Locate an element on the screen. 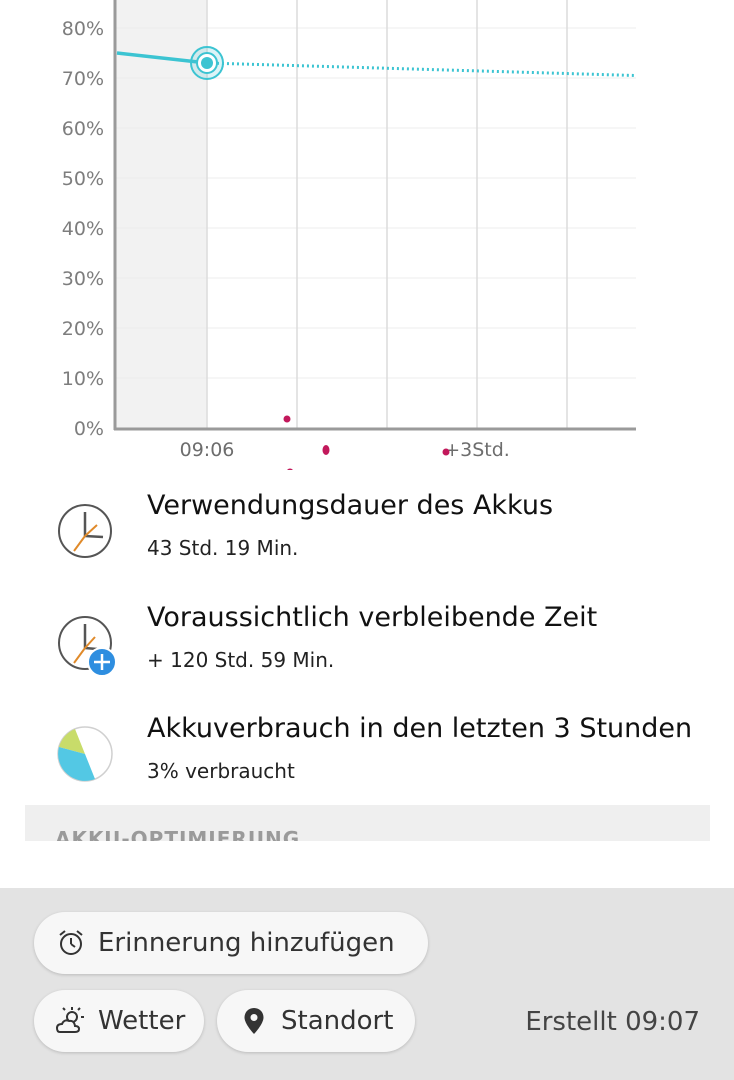  battery-optimization-header: AKKU-OPTIMIERUNG is located at coordinates (367, 823).